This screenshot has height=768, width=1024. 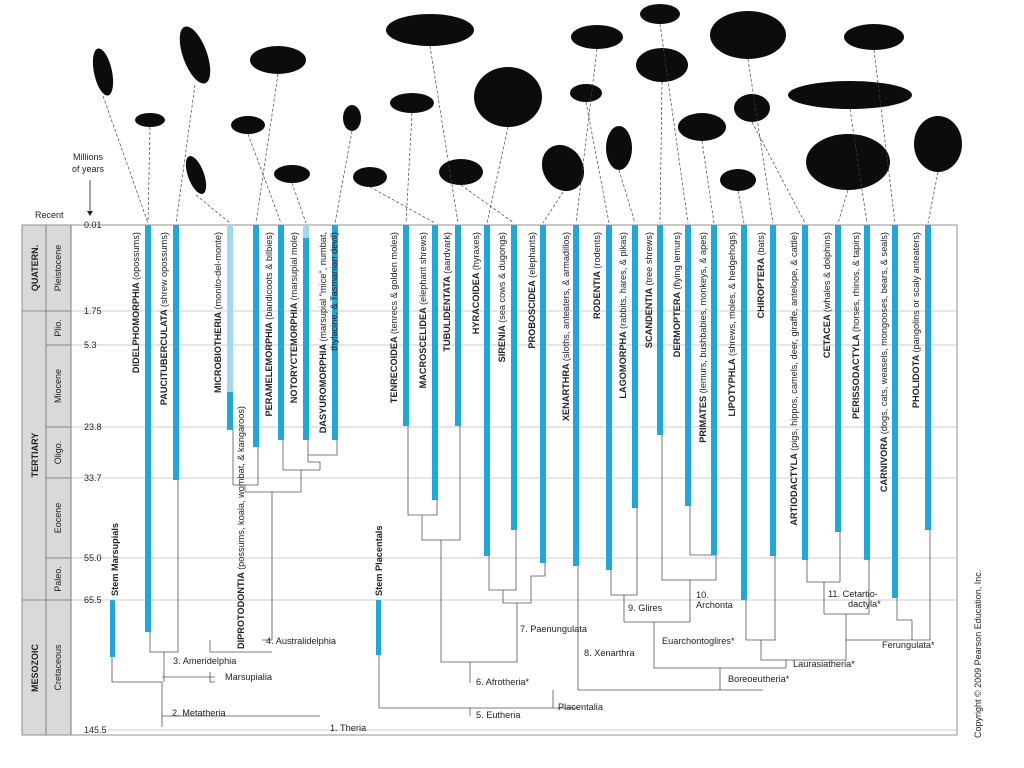 I want to click on shrew-opossum-silhouette, so click(x=150, y=120).